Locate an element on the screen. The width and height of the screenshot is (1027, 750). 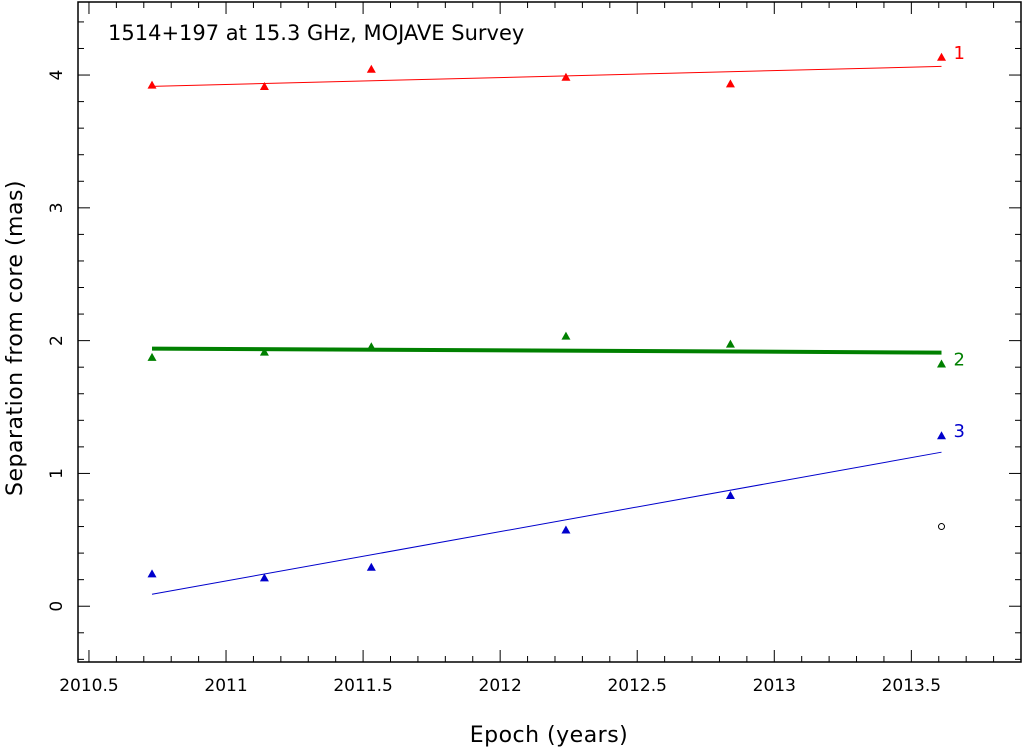
y-tick-label: 2 is located at coordinates (57, 340).